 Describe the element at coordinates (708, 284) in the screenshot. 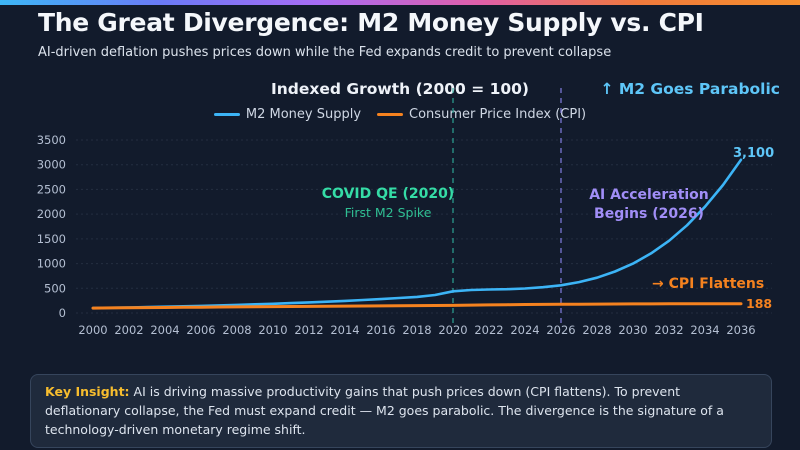

I see `annotation-cpi-flattens: → CPI Flattens` at that location.